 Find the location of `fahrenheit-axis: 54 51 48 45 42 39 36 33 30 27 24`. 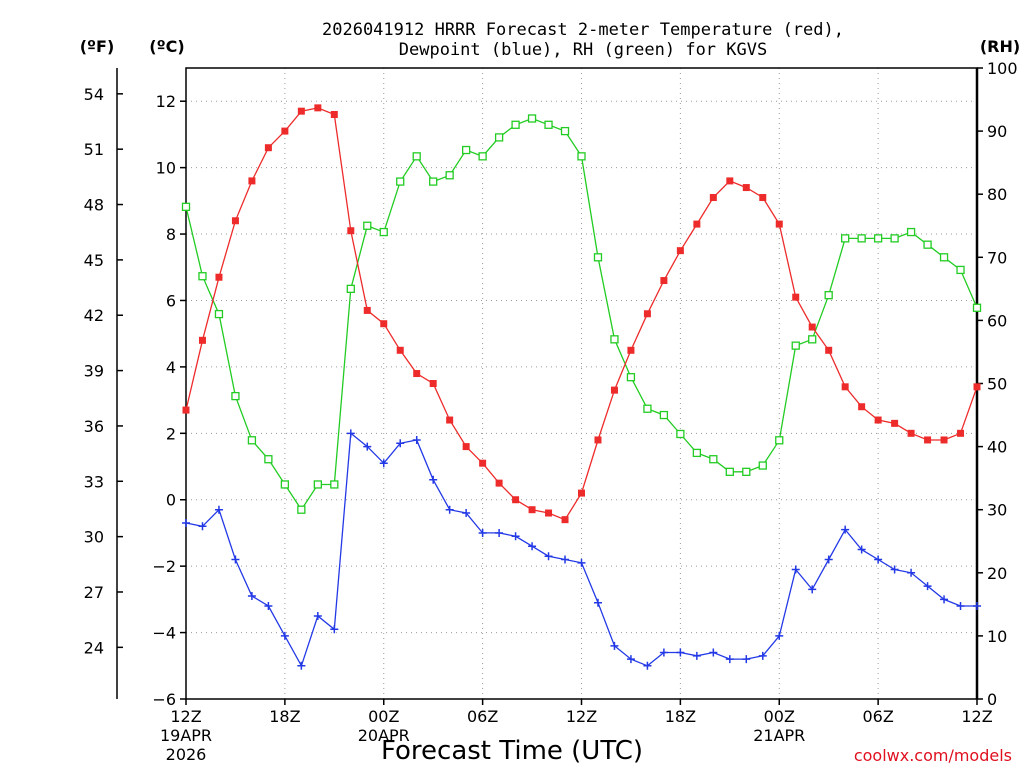

fahrenheit-axis: 54 51 48 45 42 39 36 33 30 27 24 is located at coordinates (103, 371).